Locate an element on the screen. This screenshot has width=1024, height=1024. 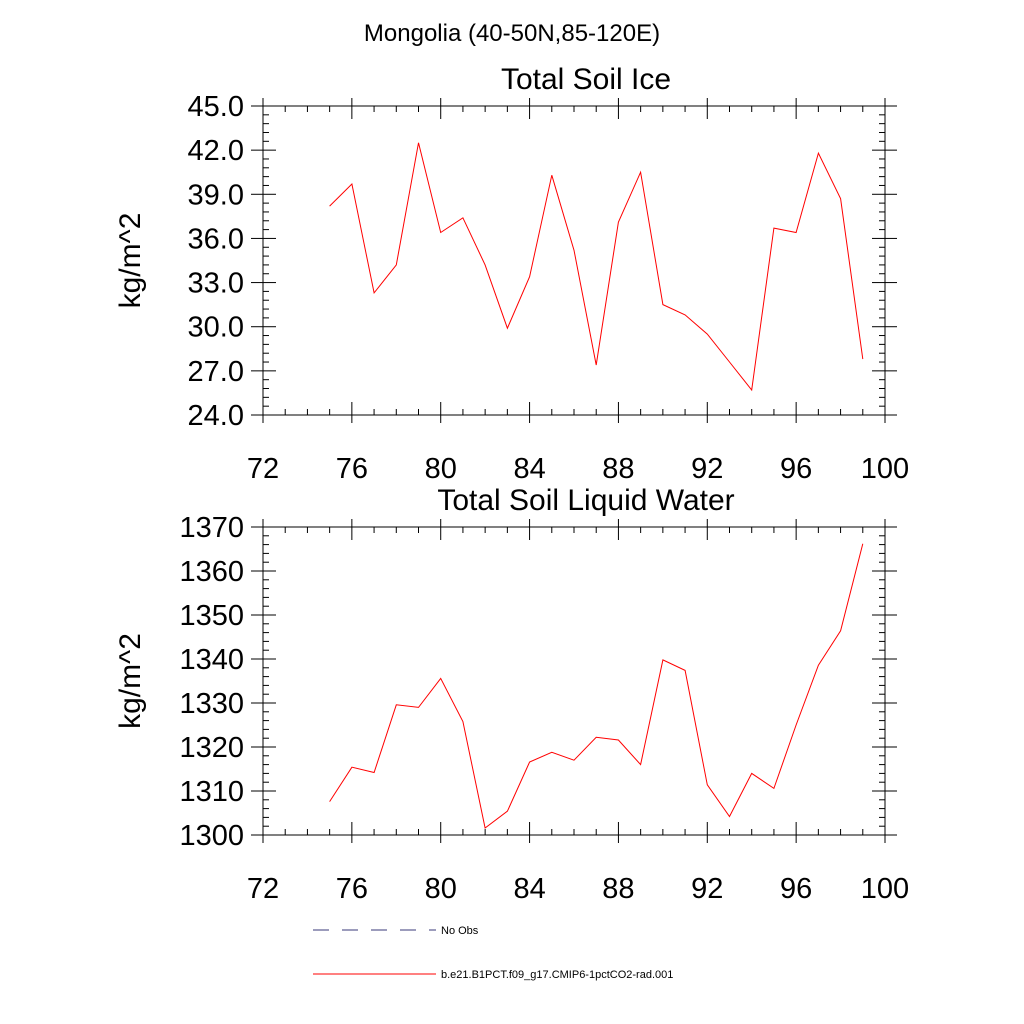
y-tick-label: 27.0 is located at coordinates (216, 372).